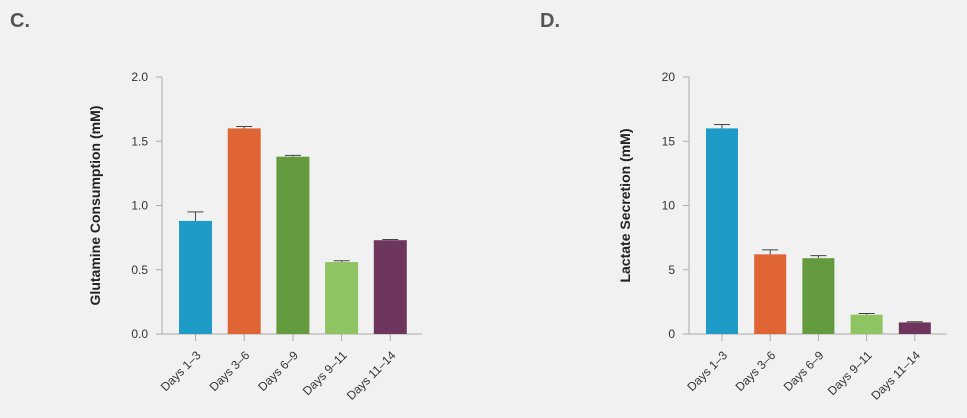  What do you see at coordinates (895, 375) in the screenshot?
I see `x-tick-label: Days 11–14` at bounding box center [895, 375].